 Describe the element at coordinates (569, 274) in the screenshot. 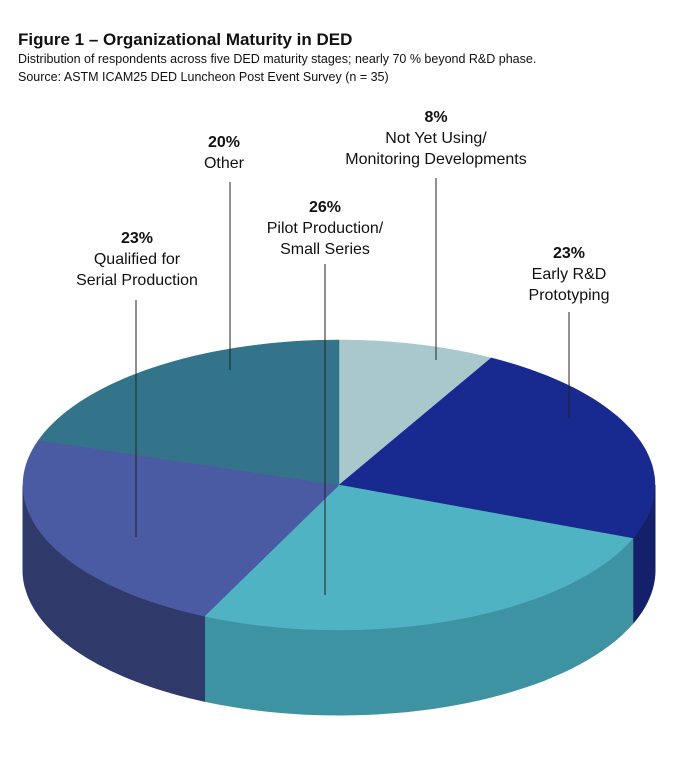

I see `slice-label-1: Early R&D` at that location.